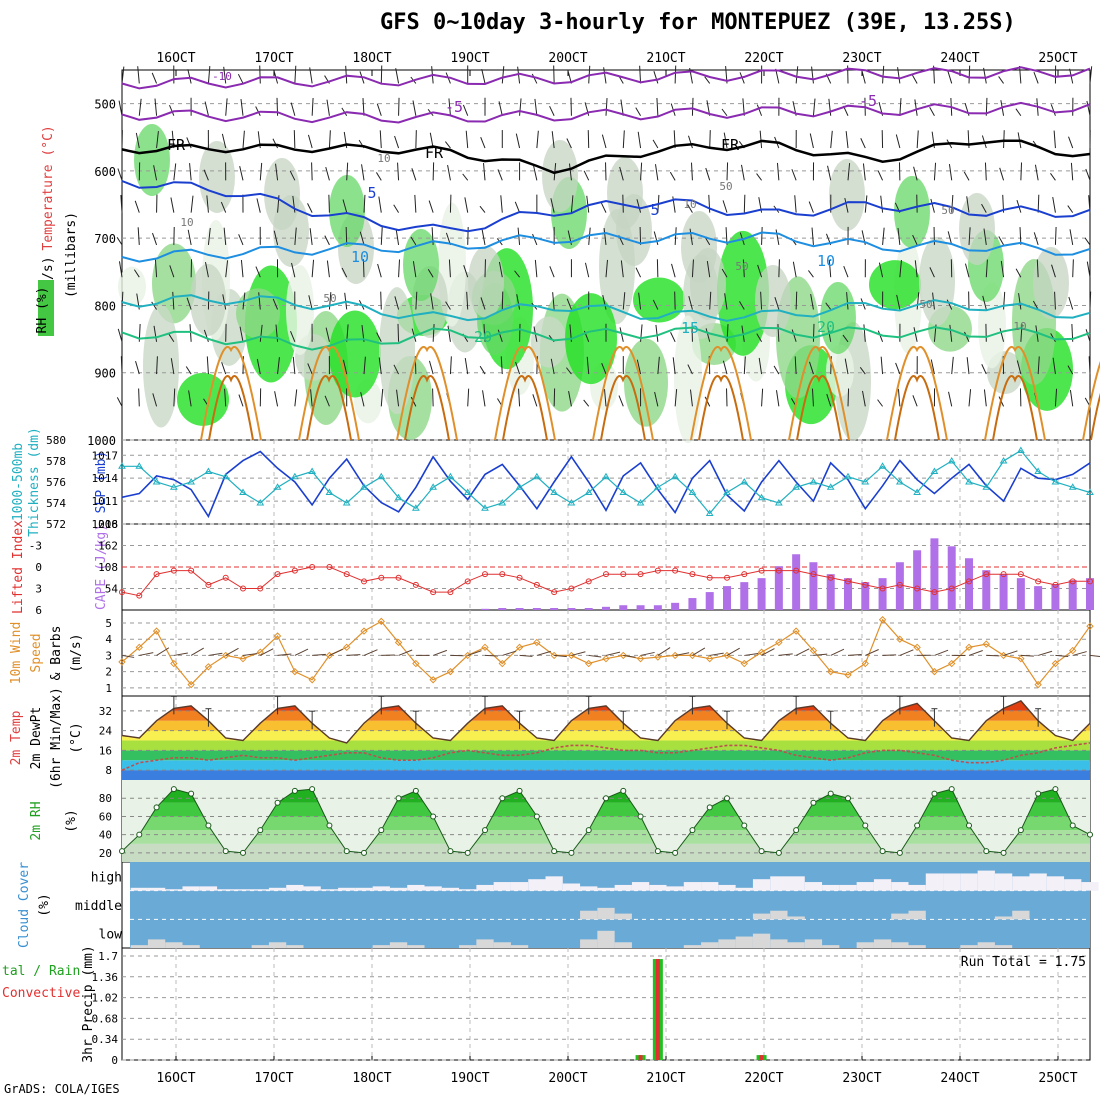  Describe the element at coordinates (42, 310) in the screenshot. I see `panel-label-part: RH (%)` at that location.